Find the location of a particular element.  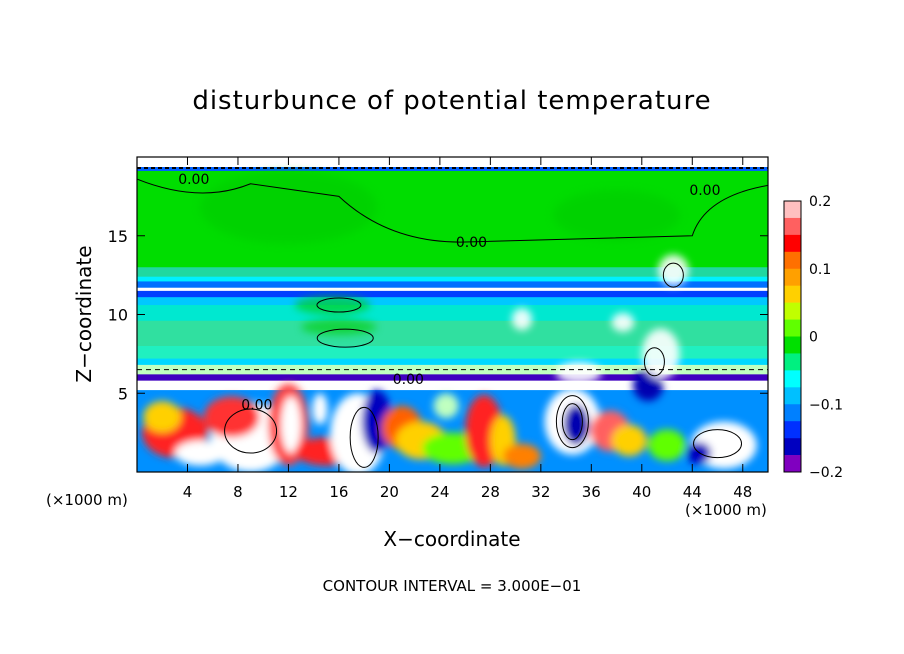

z-unit-label: (×1000 m) is located at coordinates (87, 500).